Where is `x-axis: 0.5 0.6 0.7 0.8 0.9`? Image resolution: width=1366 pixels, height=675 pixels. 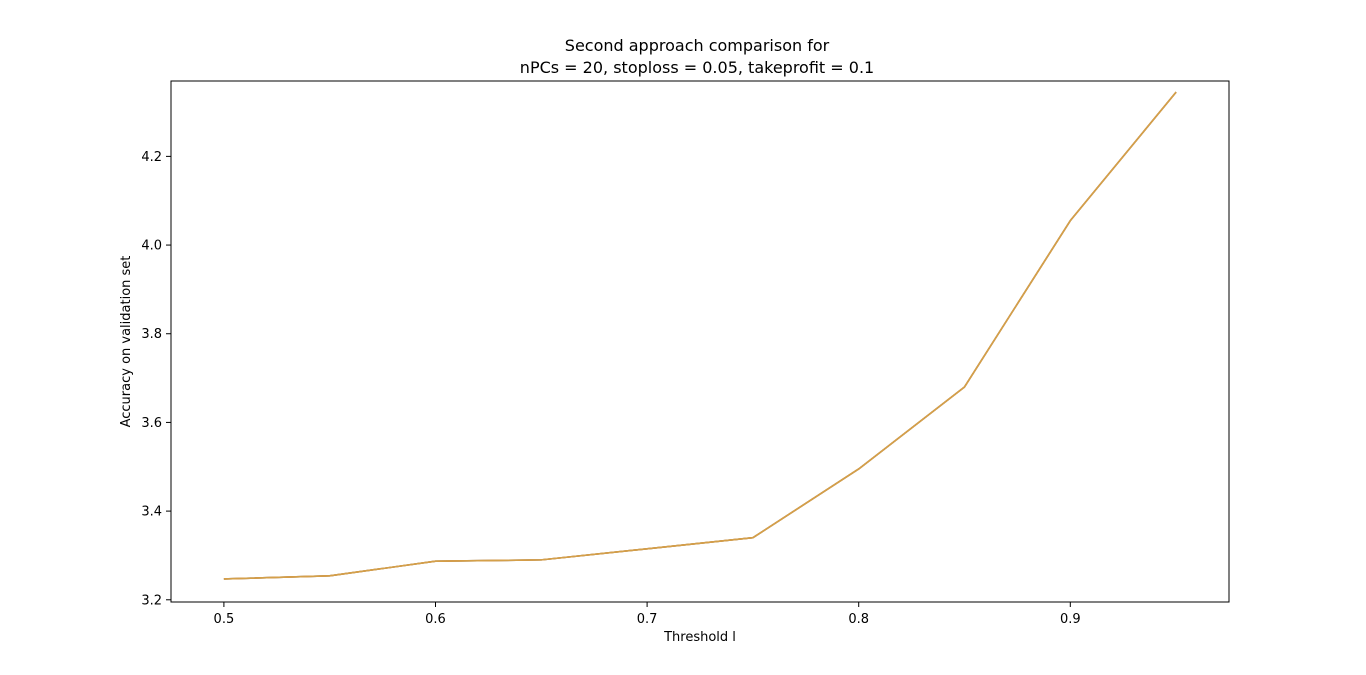 x-axis: 0.5 0.6 0.7 0.8 0.9 is located at coordinates (647, 614).